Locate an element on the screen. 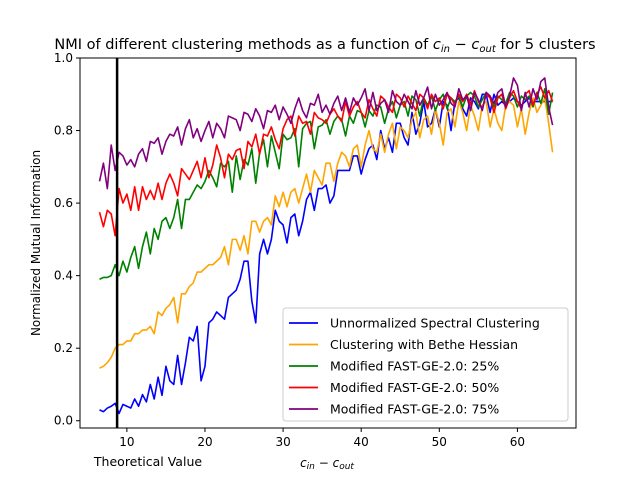  x-tick-label: 20 is located at coordinates (204, 442).